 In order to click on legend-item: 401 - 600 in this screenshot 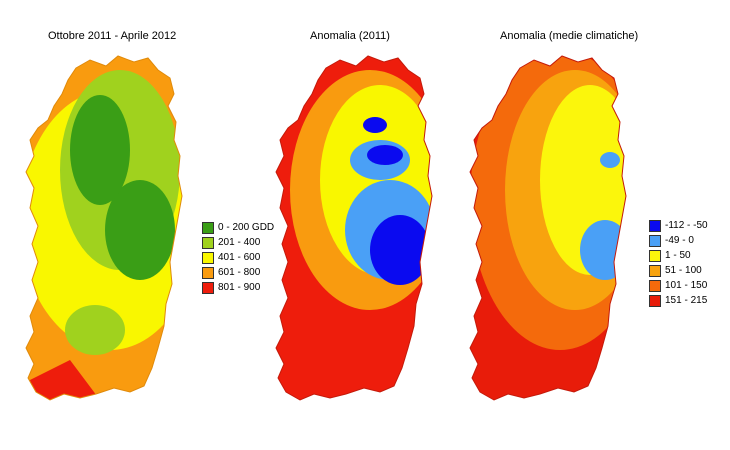, I will do `click(238, 257)`.